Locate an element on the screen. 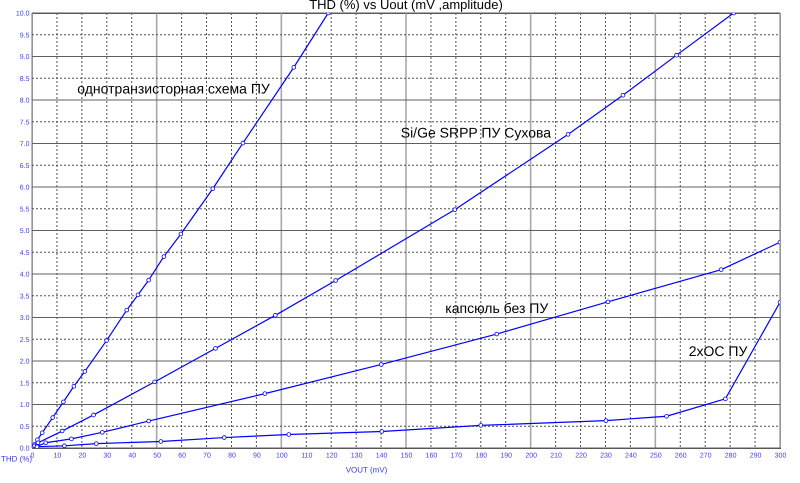 The width and height of the screenshot is (800, 483). series-label: Si/Ge SRPP ПУ Сухова is located at coordinates (476, 132).